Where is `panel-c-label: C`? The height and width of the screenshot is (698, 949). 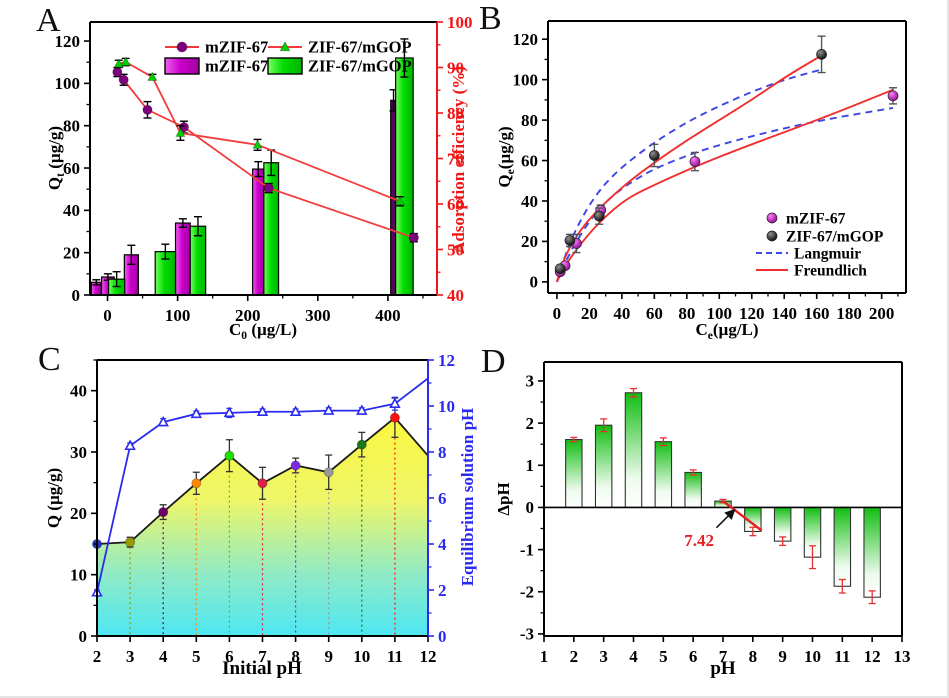
panel-c-label: C is located at coordinates (49, 359).